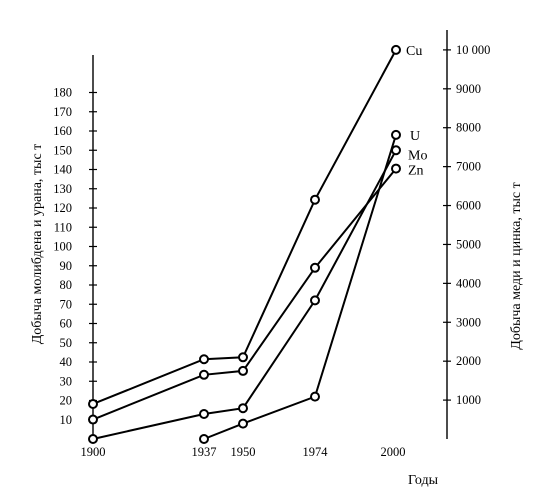 This screenshot has height=497, width=550. What do you see at coordinates (62, 247) in the screenshot?
I see `y-left-tick-label: 100` at bounding box center [62, 247].